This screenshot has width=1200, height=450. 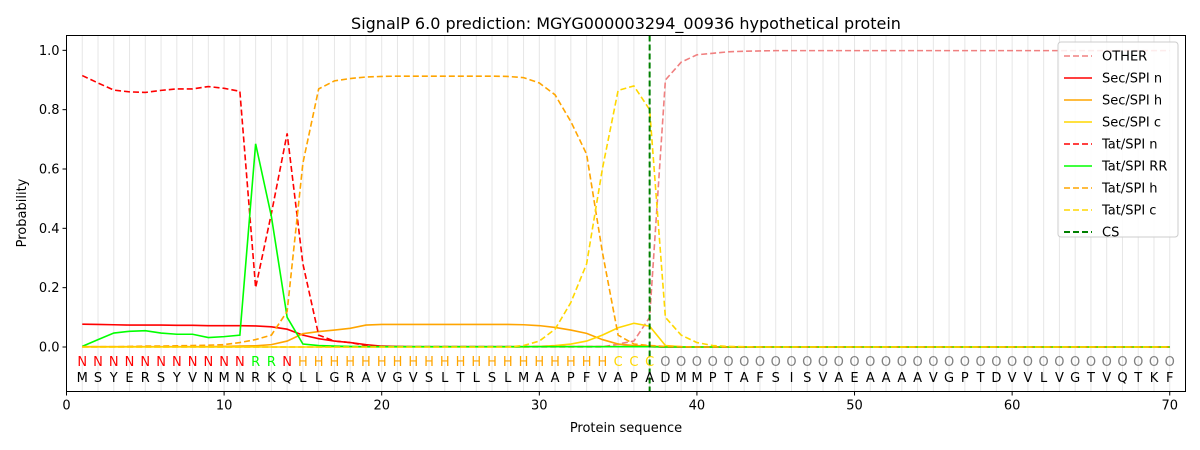 What do you see at coordinates (1128, 211) in the screenshot?
I see `legend-label: Tat/SPI c` at bounding box center [1128, 211].